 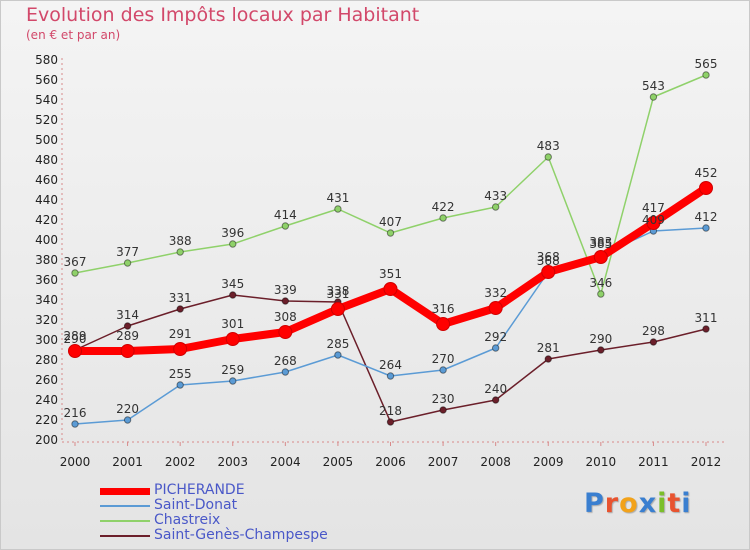 What do you see at coordinates (443, 399) in the screenshot?
I see `data-label: 230` at bounding box center [443, 399].